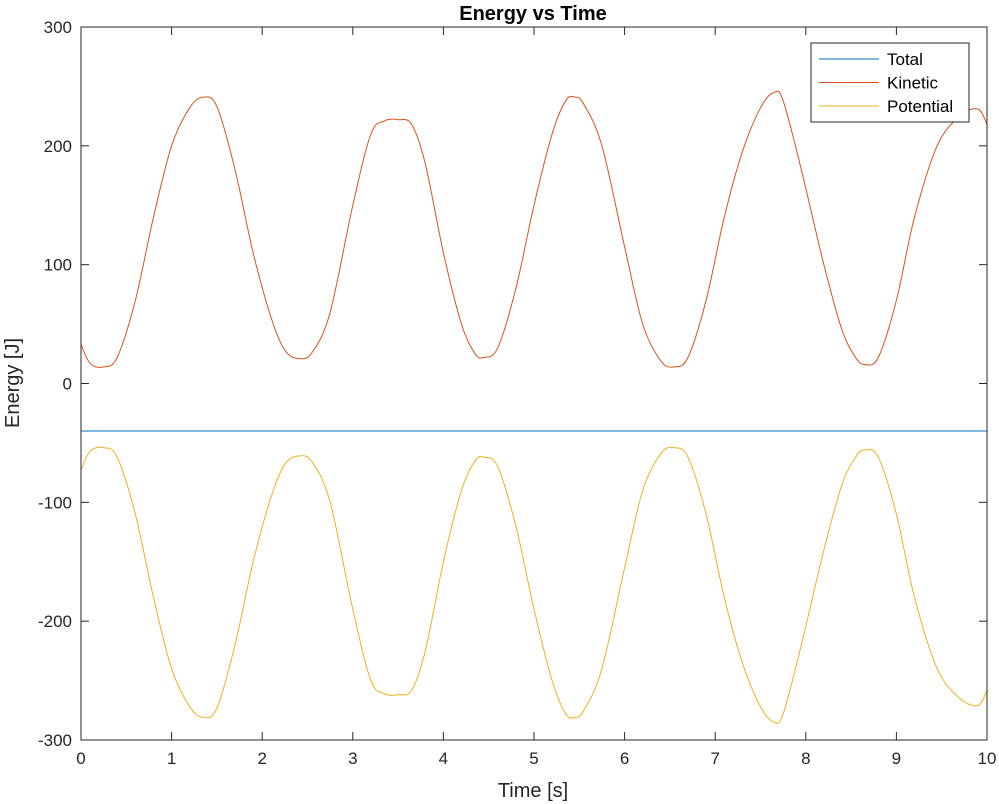  I want to click on x-tick-label: 3, so click(352, 758).